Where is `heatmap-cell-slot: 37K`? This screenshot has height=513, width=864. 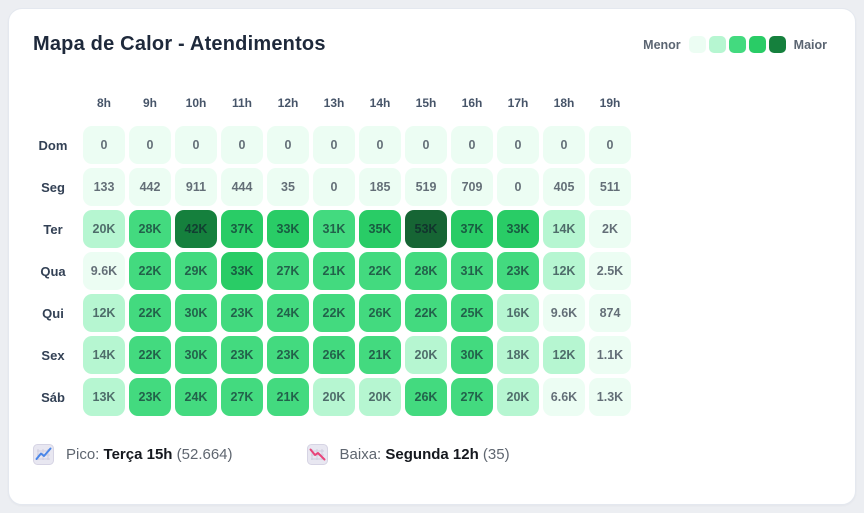
heatmap-cell-slot: 37K is located at coordinates (472, 229).